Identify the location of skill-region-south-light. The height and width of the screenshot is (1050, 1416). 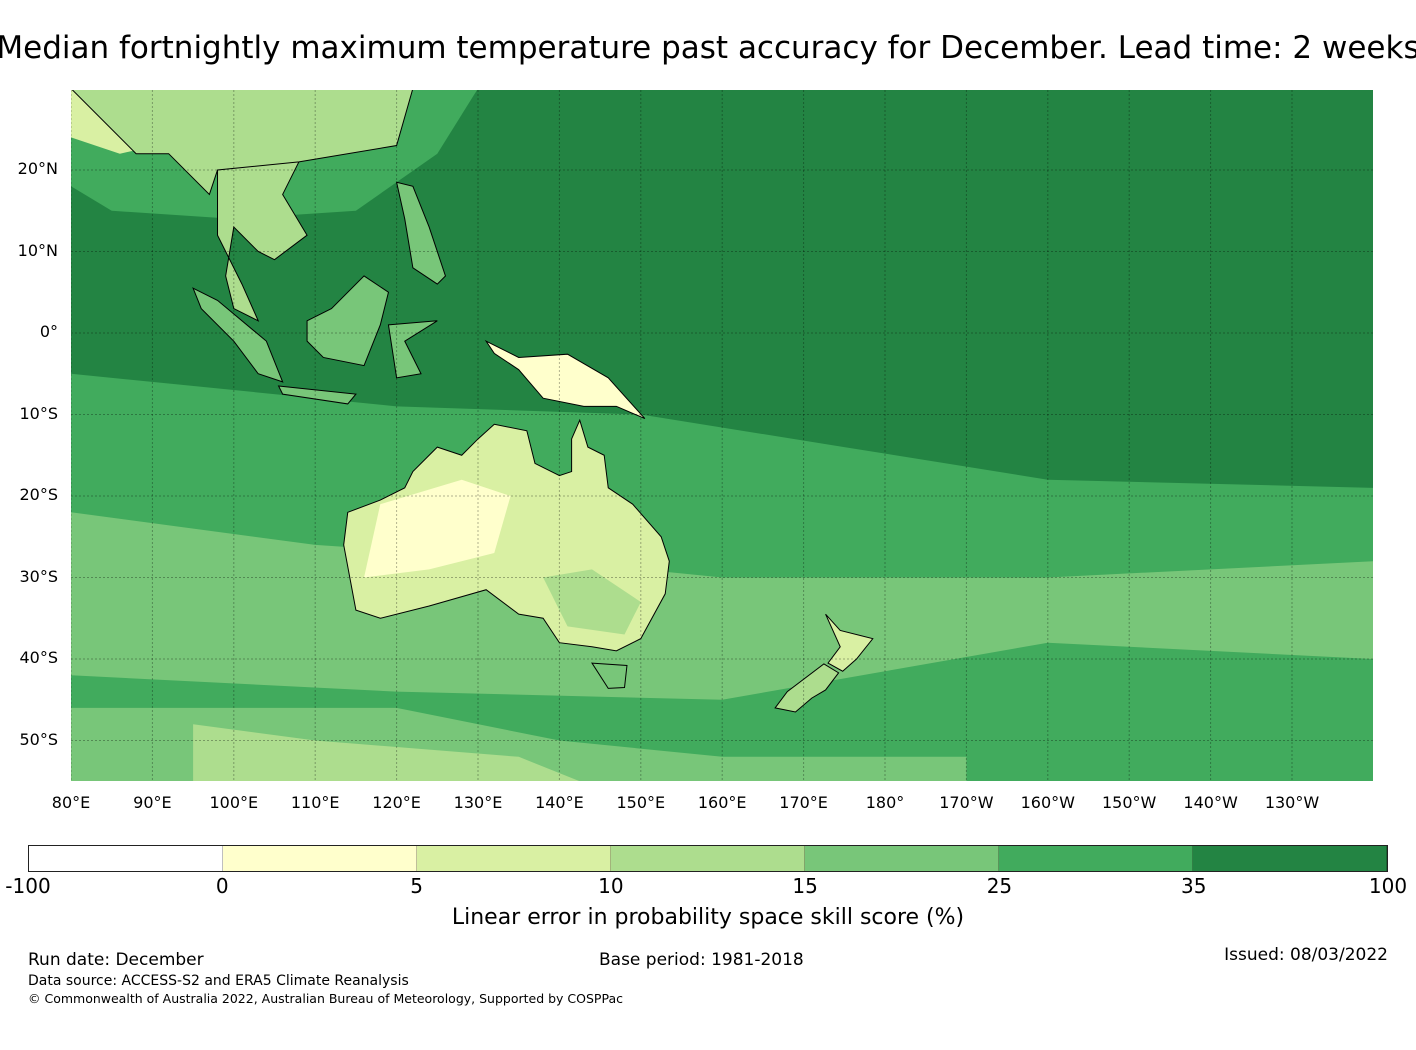
(386, 752).